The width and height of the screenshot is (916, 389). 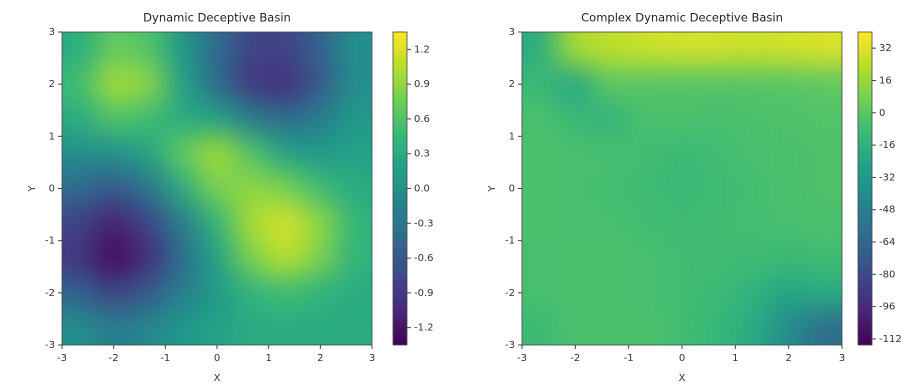 I want to click on y-tick-label: 0, so click(x=512, y=189).